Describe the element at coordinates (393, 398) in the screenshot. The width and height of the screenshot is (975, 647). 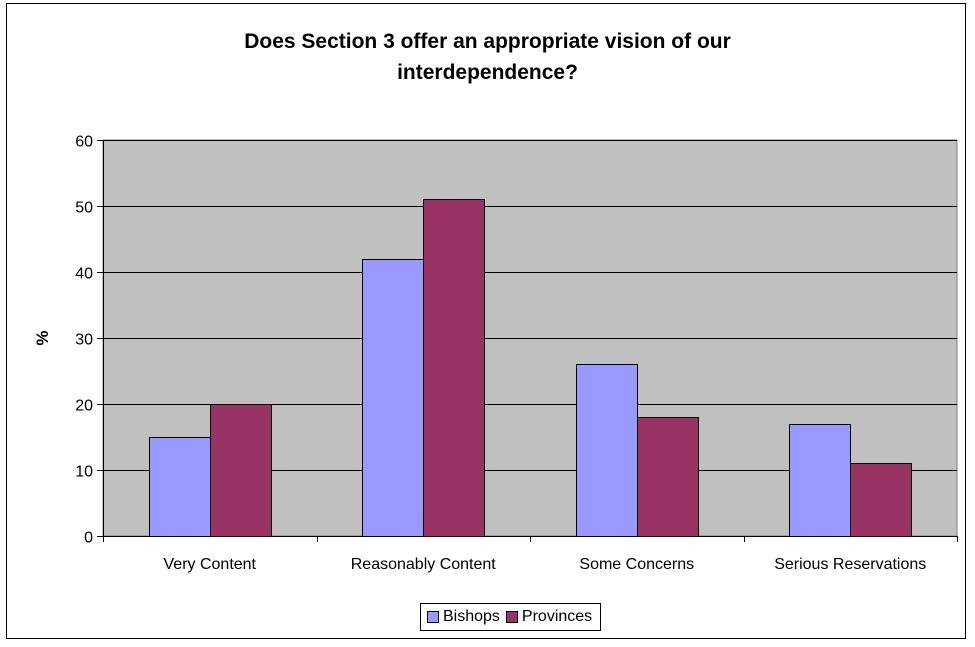
I see `bar-bishops-reasonably-content` at that location.